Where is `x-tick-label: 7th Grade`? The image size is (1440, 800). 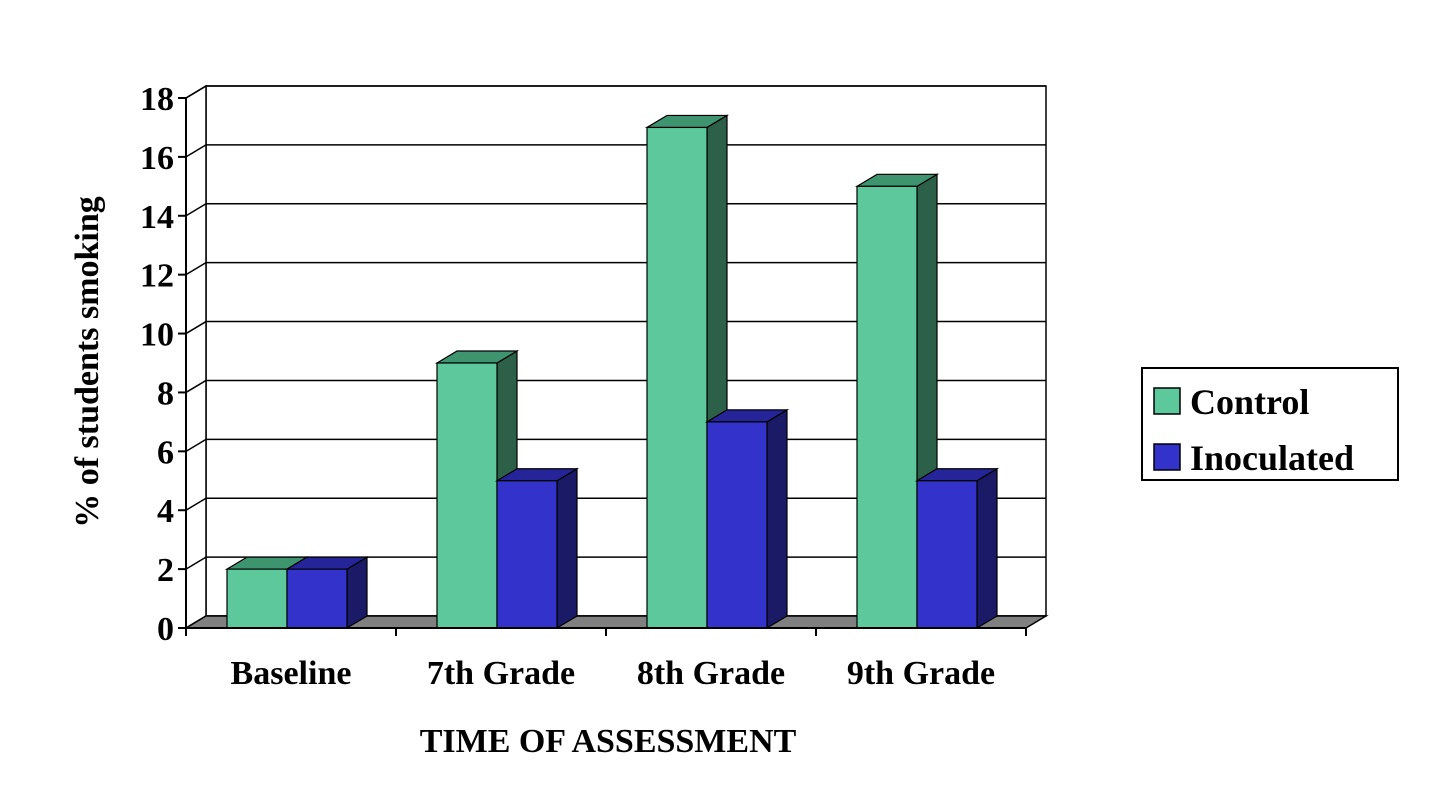 x-tick-label: 7th Grade is located at coordinates (501, 673).